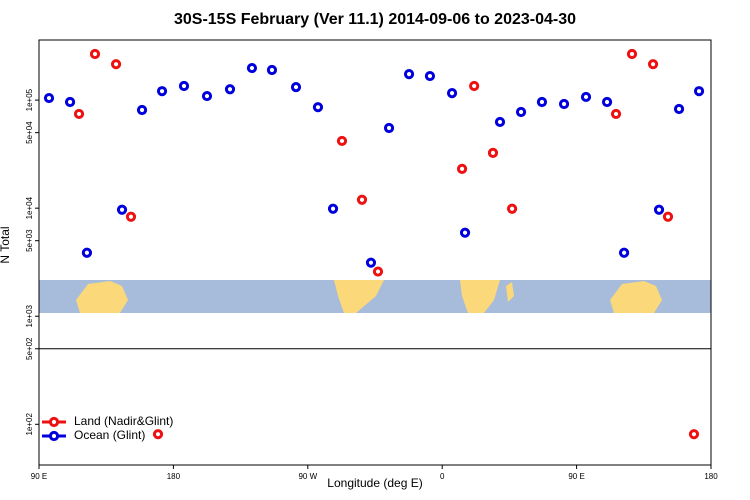  Describe the element at coordinates (374, 483) in the screenshot. I see `x-axis-label: Longitude (deg E)` at that location.